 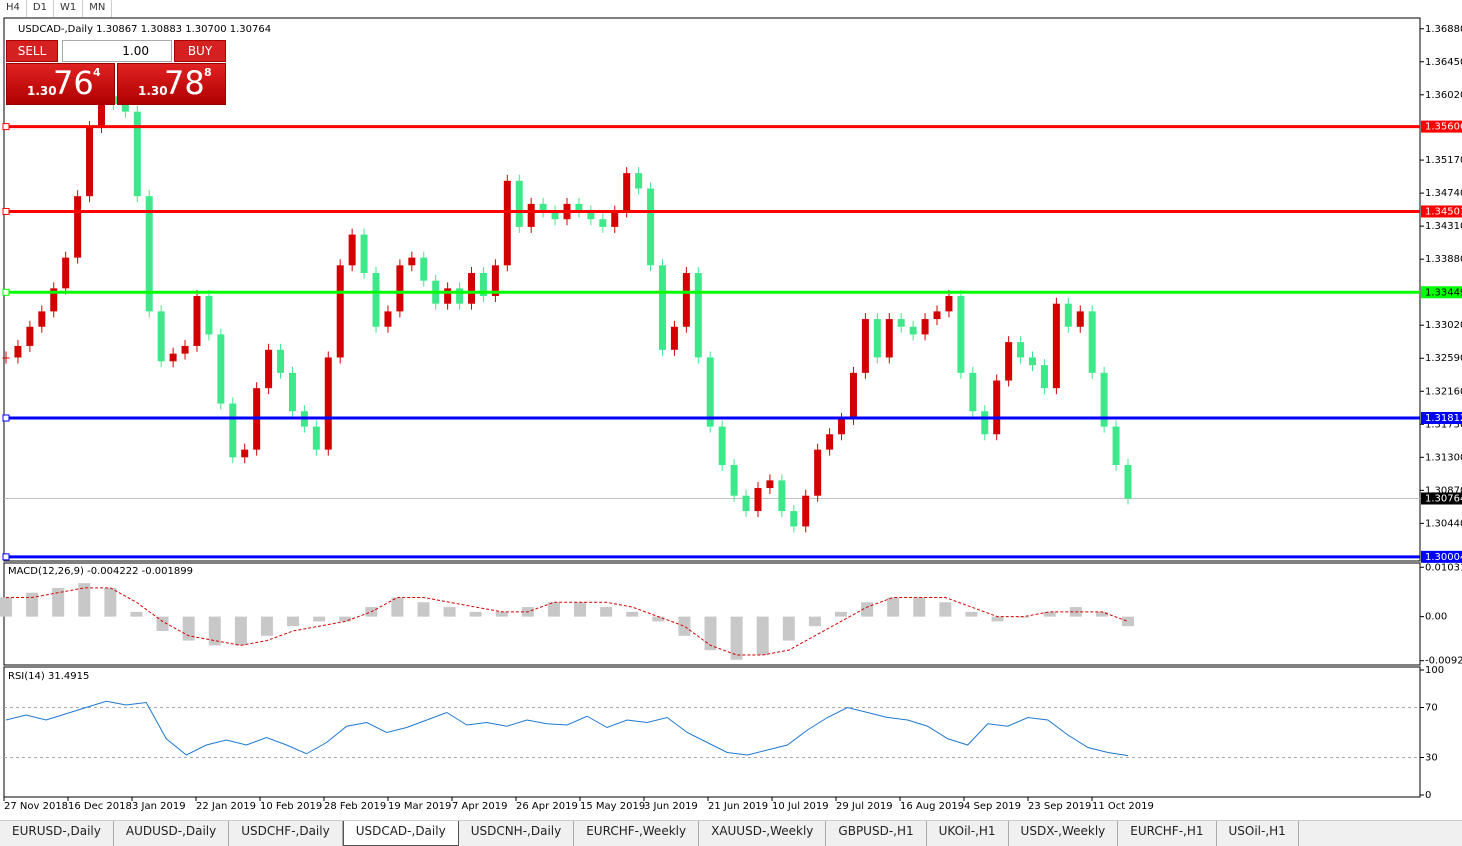 What do you see at coordinates (355, 806) in the screenshot?
I see `x-tick-label: 28 Feb 2019` at bounding box center [355, 806].